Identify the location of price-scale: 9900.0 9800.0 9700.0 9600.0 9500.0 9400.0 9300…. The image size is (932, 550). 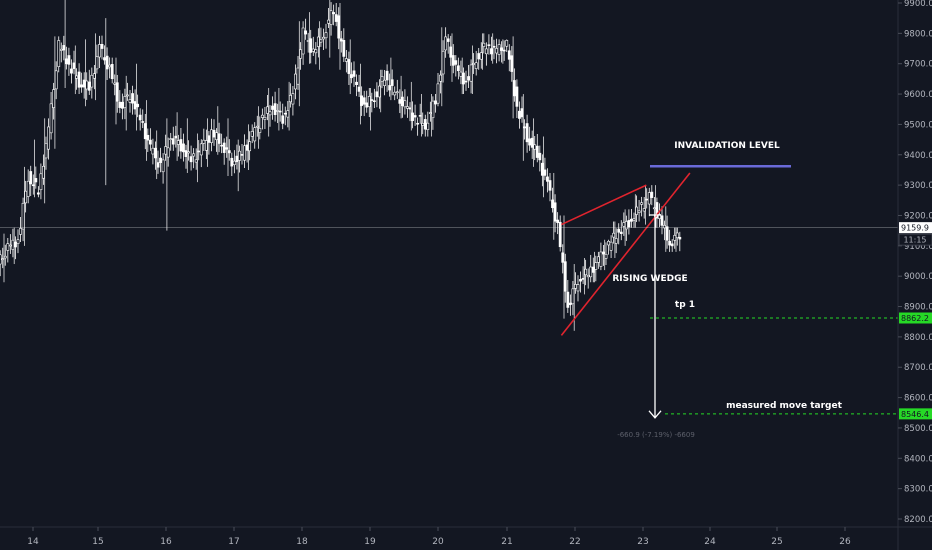
(915, 262).